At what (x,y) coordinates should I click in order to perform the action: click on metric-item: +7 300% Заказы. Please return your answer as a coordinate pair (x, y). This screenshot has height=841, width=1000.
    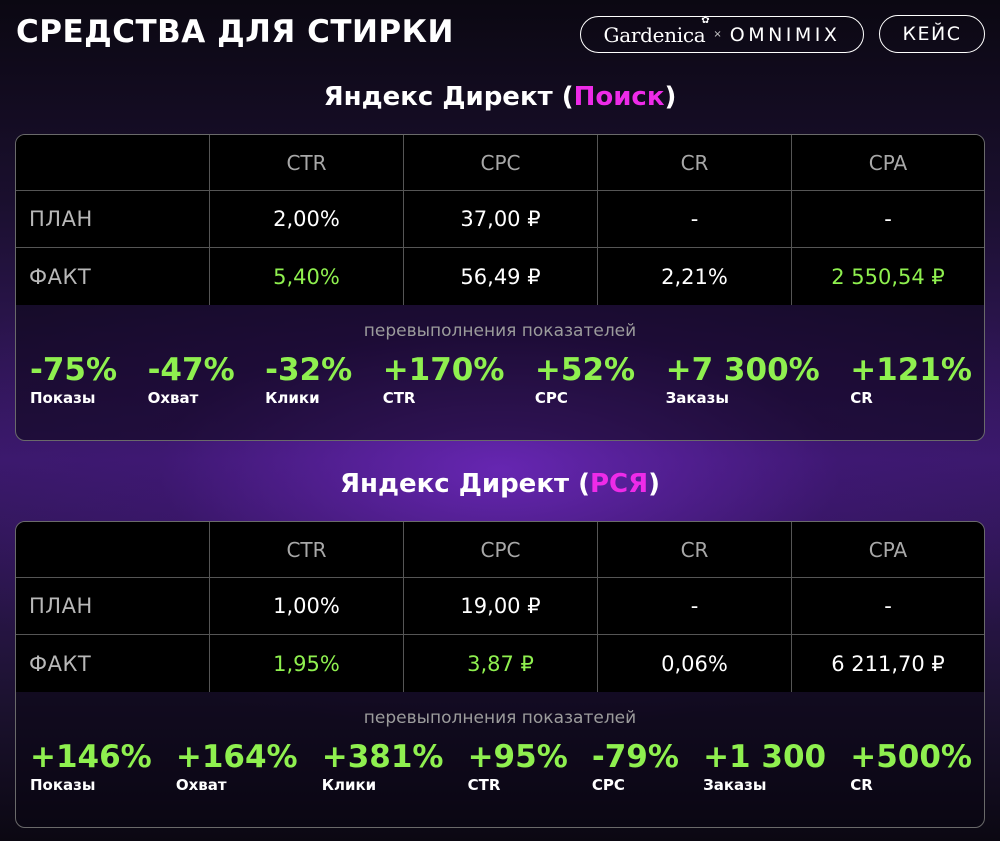
    Looking at the image, I should click on (743, 380).